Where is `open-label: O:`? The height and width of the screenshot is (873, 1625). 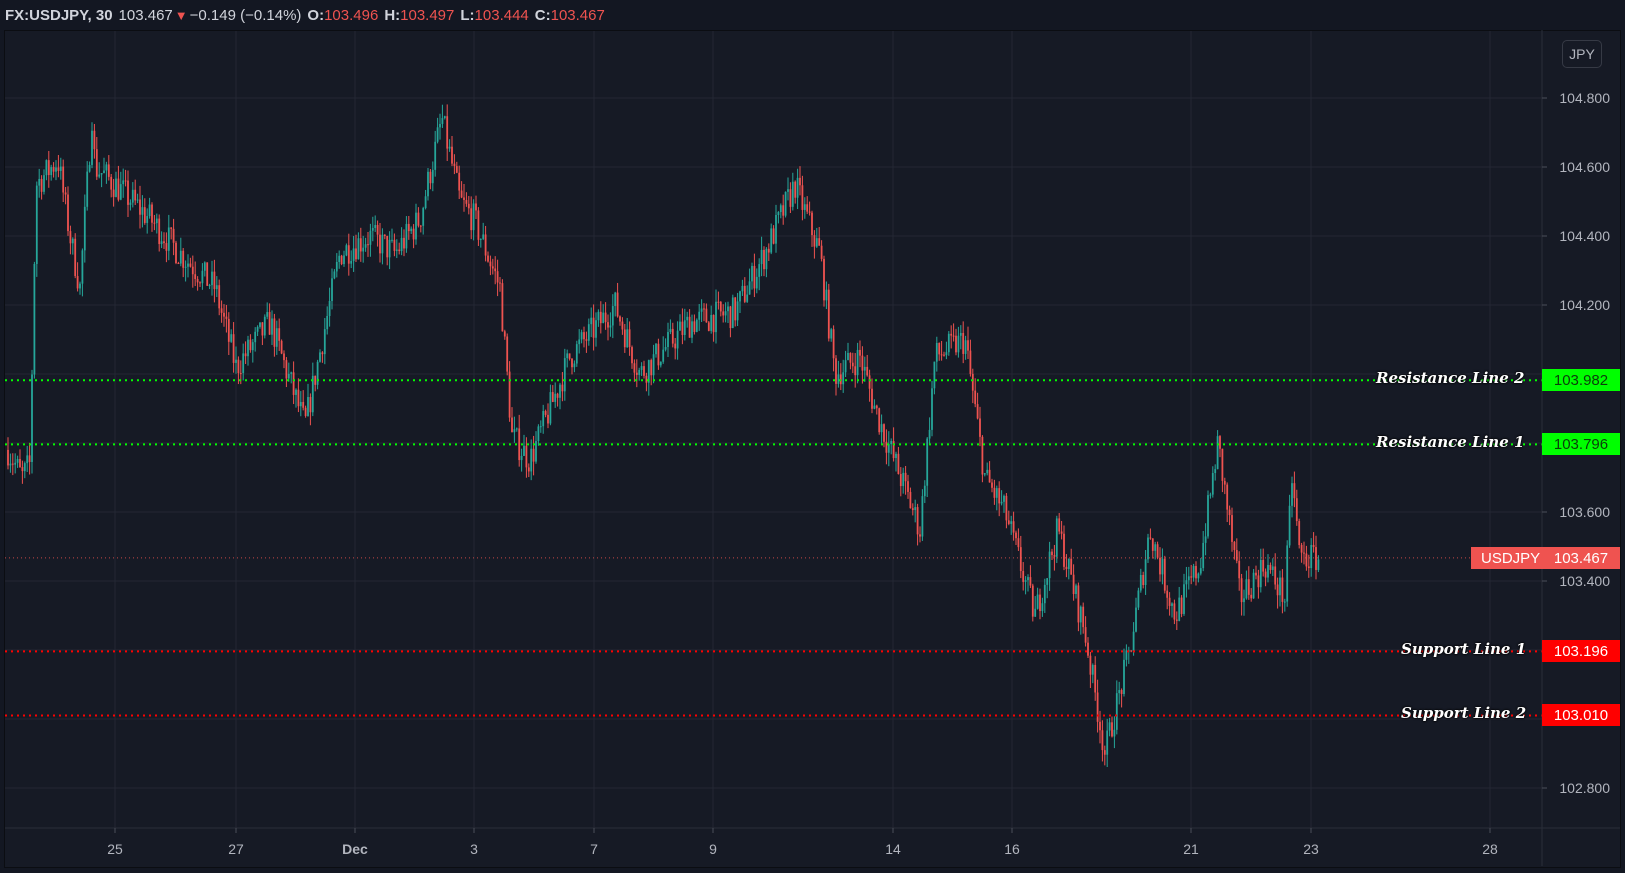 open-label: O: is located at coordinates (316, 15).